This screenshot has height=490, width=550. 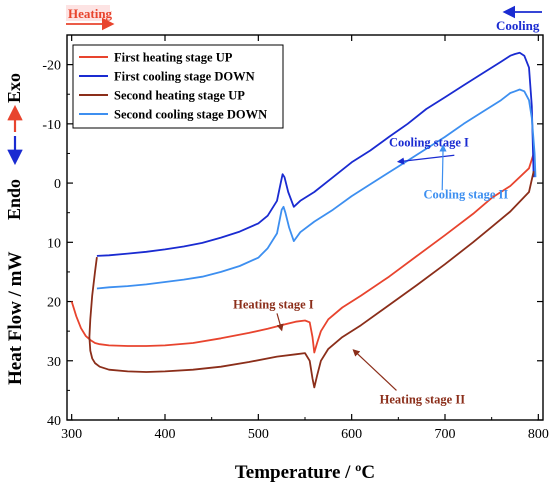 I want to click on heating-label: Heating, so click(x=90, y=13).